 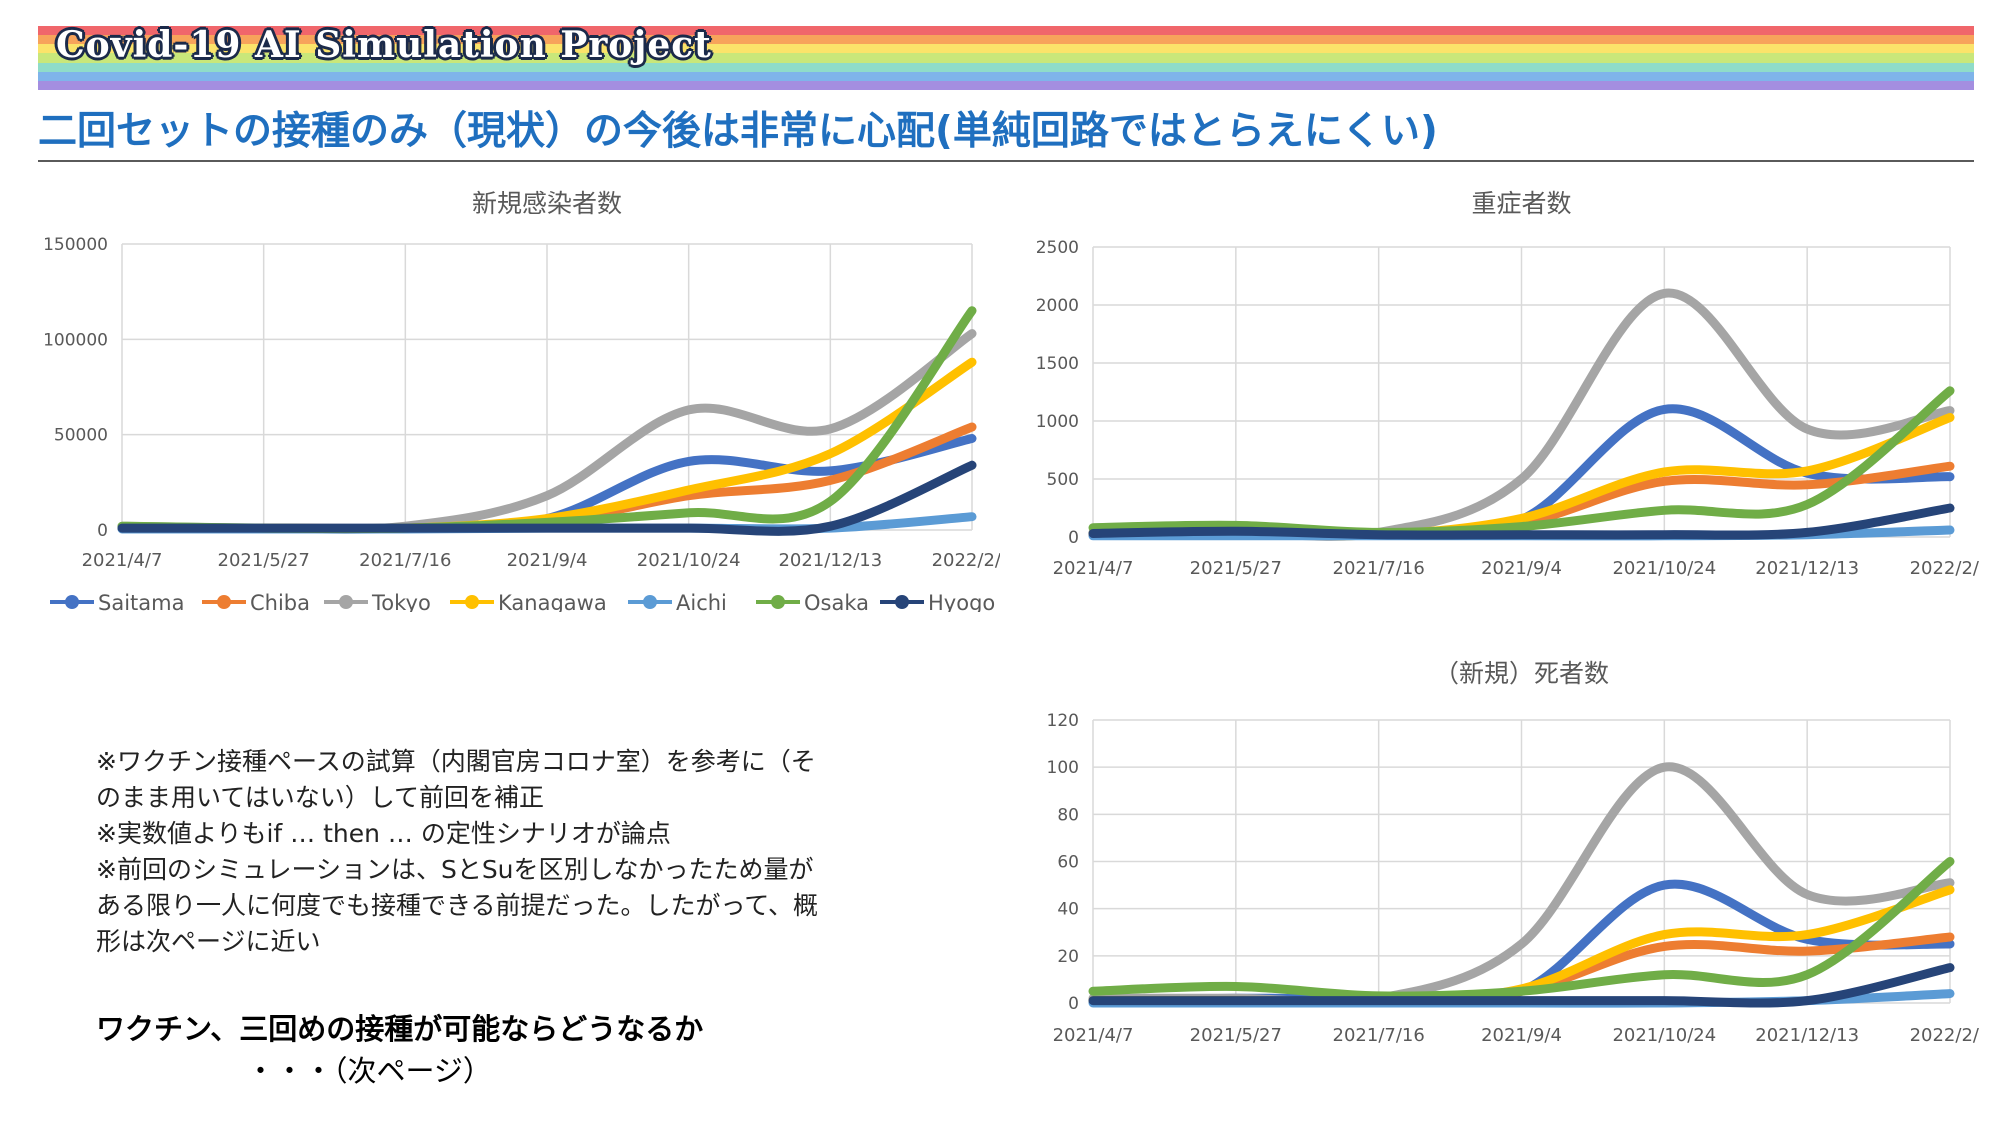 I want to click on y-tick-1000: 1000, so click(x=1057, y=422).